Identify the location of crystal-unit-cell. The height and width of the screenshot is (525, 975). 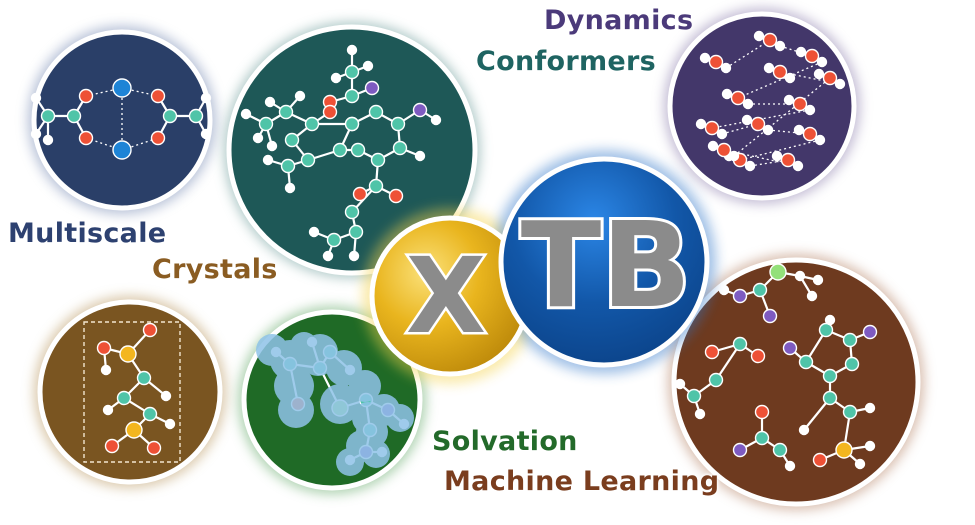
(132, 392).